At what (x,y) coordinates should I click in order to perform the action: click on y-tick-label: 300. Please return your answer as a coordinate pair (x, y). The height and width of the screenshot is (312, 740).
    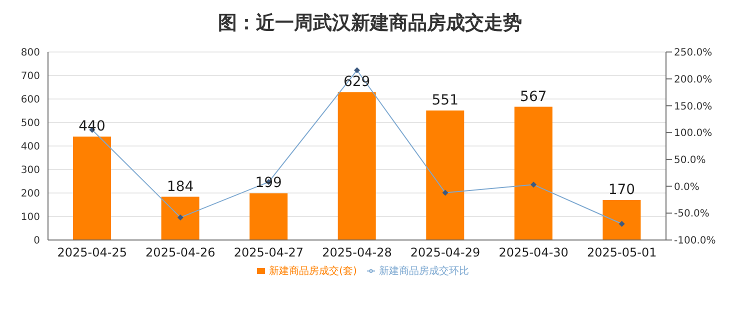
    Looking at the image, I should click on (30, 170).